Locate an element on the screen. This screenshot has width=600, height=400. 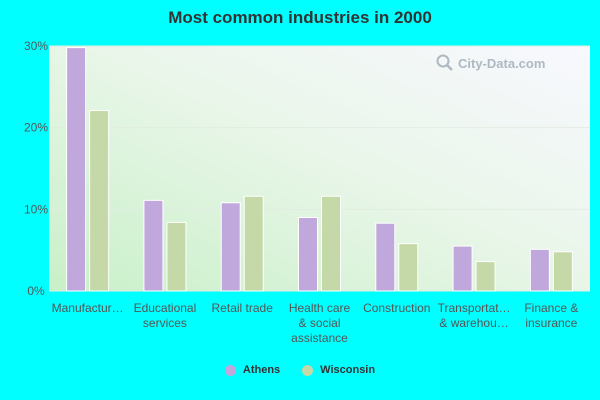
category-label: Finance & insurance is located at coordinates (551, 315).